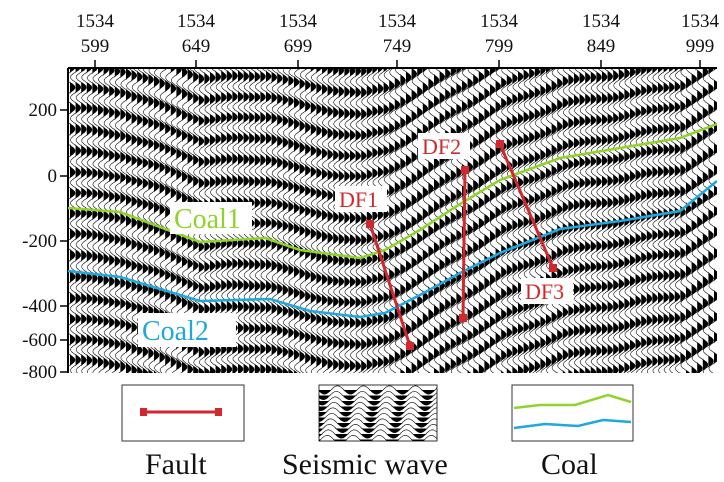 The image size is (724, 482). I want to click on legend: Fault Seismic wave Coal, so click(377, 432).